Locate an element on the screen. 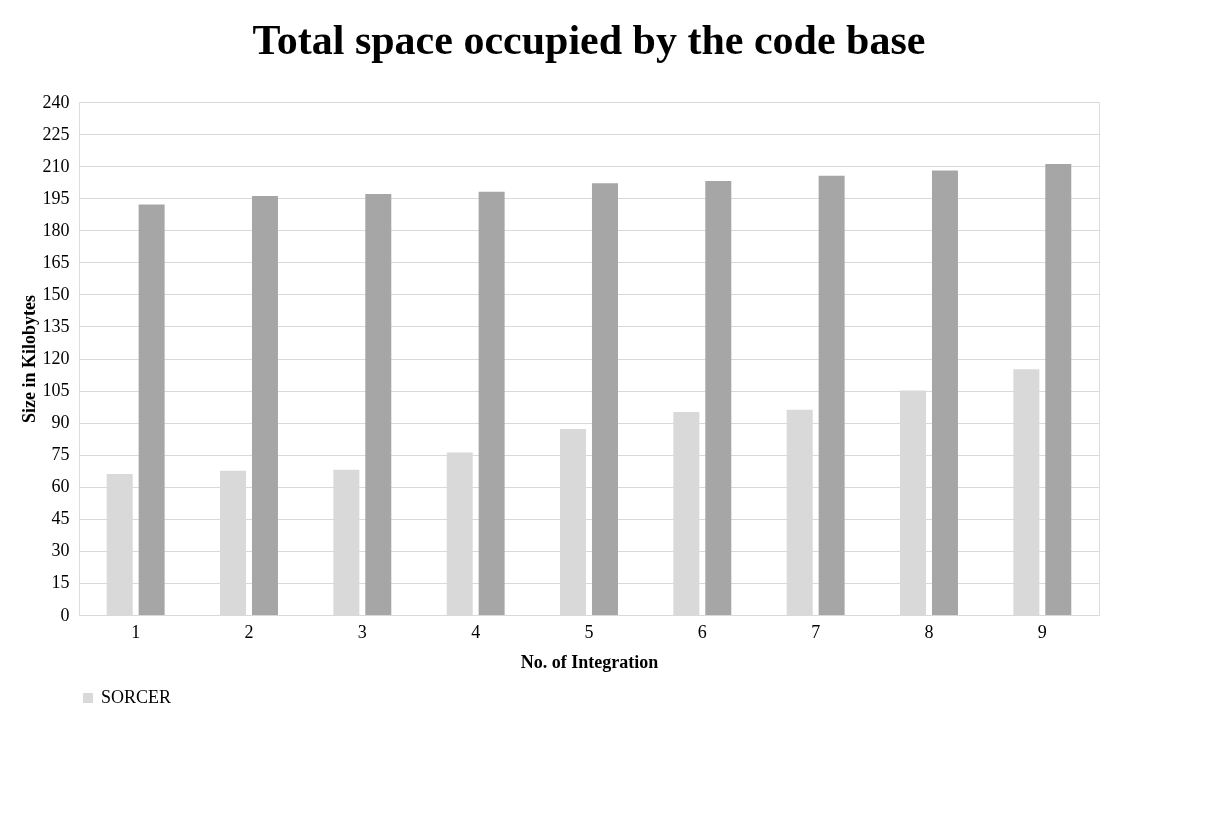 The width and height of the screenshot is (1209, 817). y-tick-label: 195 is located at coordinates (56, 197).